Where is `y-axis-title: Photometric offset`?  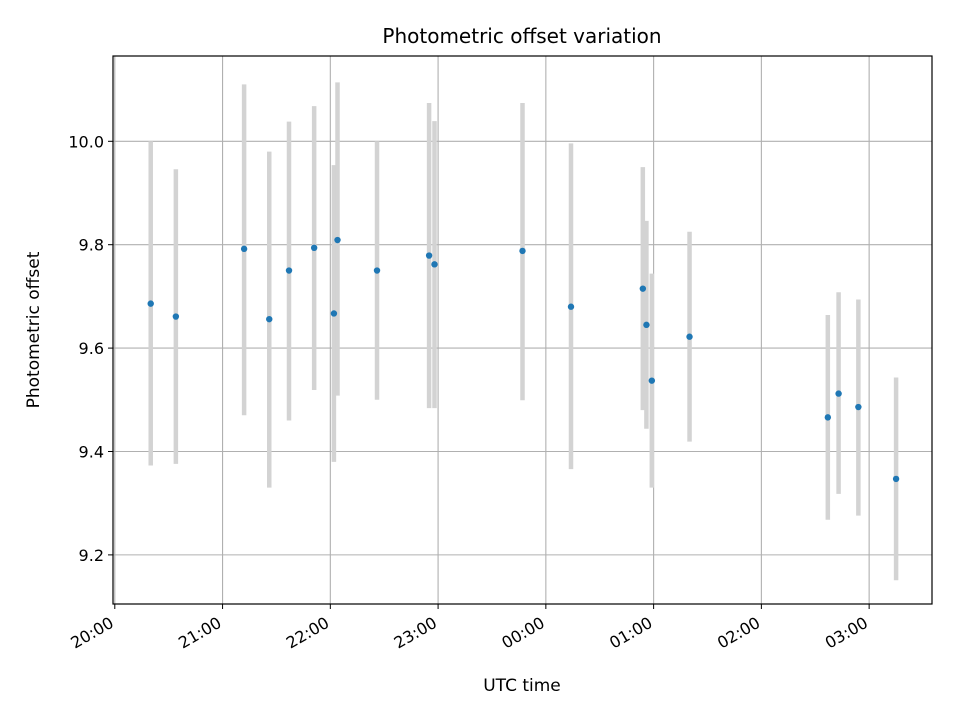
y-axis-title: Photometric offset is located at coordinates (34, 329).